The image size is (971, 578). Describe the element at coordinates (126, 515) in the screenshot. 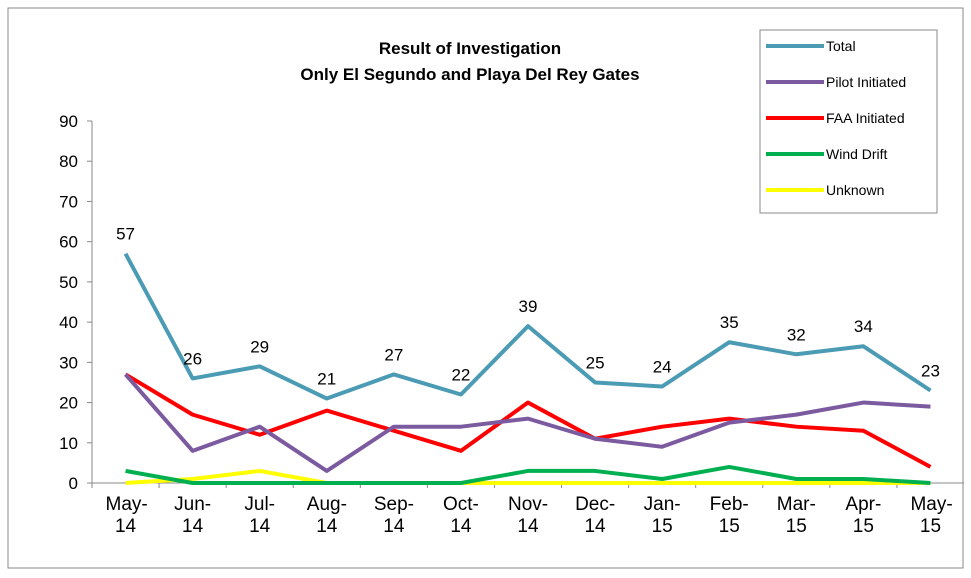

I see `x-tick-label: May-14` at that location.